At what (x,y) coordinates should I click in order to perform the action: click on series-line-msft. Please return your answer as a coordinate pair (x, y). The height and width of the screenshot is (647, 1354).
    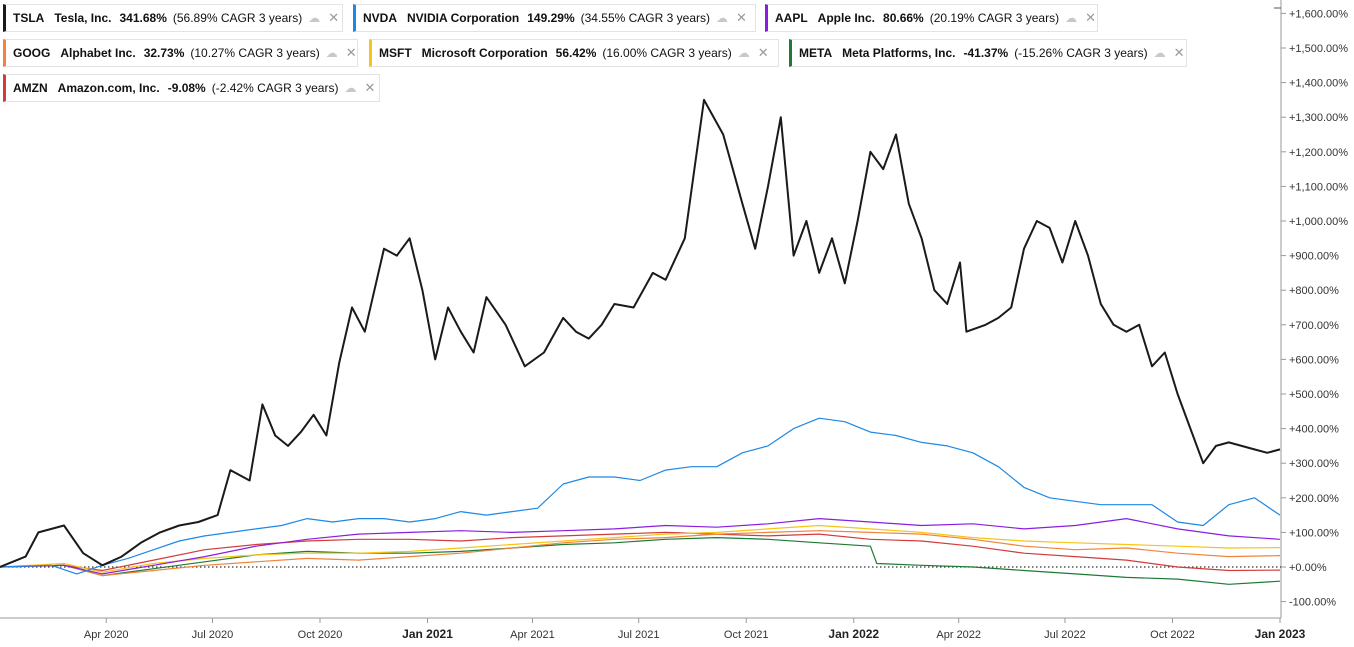
    Looking at the image, I should click on (640, 548).